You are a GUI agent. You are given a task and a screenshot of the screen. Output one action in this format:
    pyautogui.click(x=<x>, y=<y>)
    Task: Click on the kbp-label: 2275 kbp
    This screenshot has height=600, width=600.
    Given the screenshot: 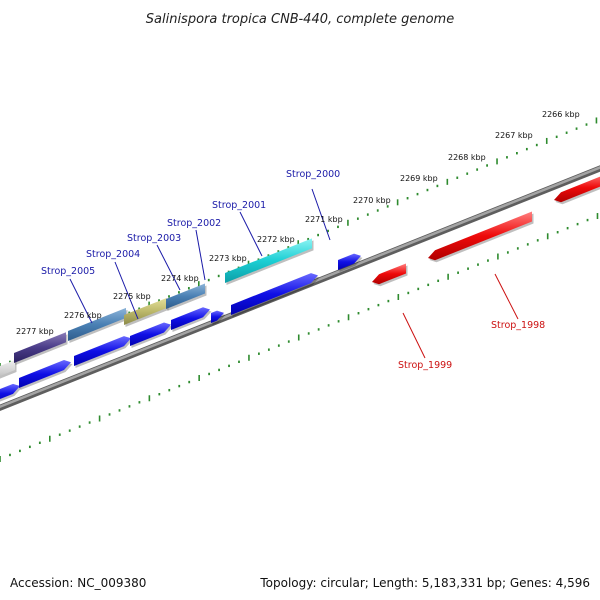 What is the action you would take?
    pyautogui.click(x=132, y=296)
    